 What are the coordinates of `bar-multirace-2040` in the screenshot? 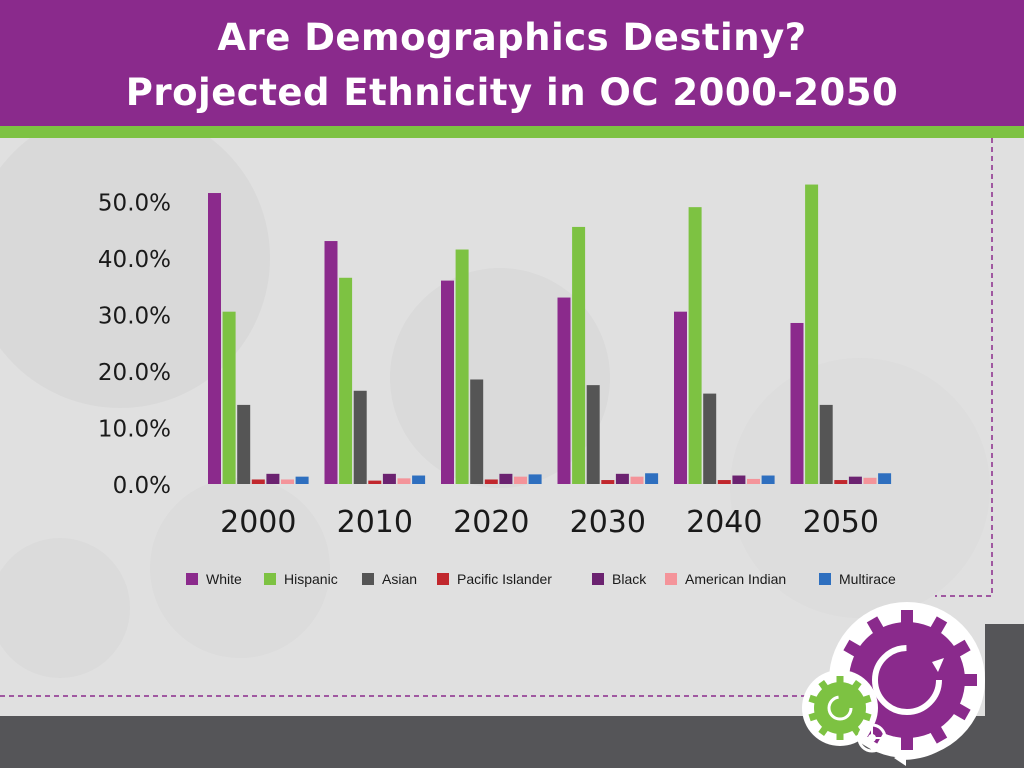 It's located at (768, 479).